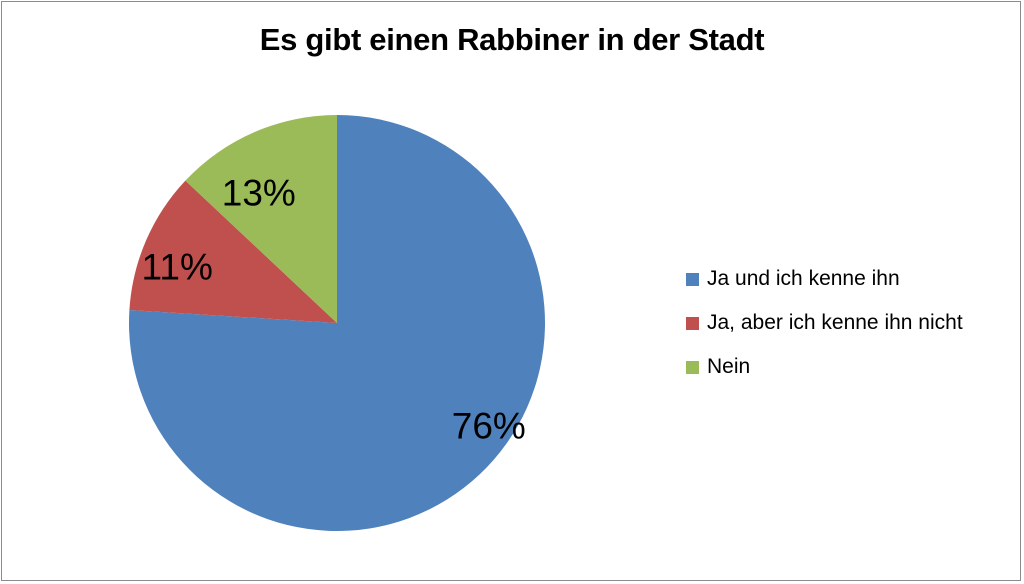 The height and width of the screenshot is (584, 1024). I want to click on legend-item: Nein, so click(824, 367).